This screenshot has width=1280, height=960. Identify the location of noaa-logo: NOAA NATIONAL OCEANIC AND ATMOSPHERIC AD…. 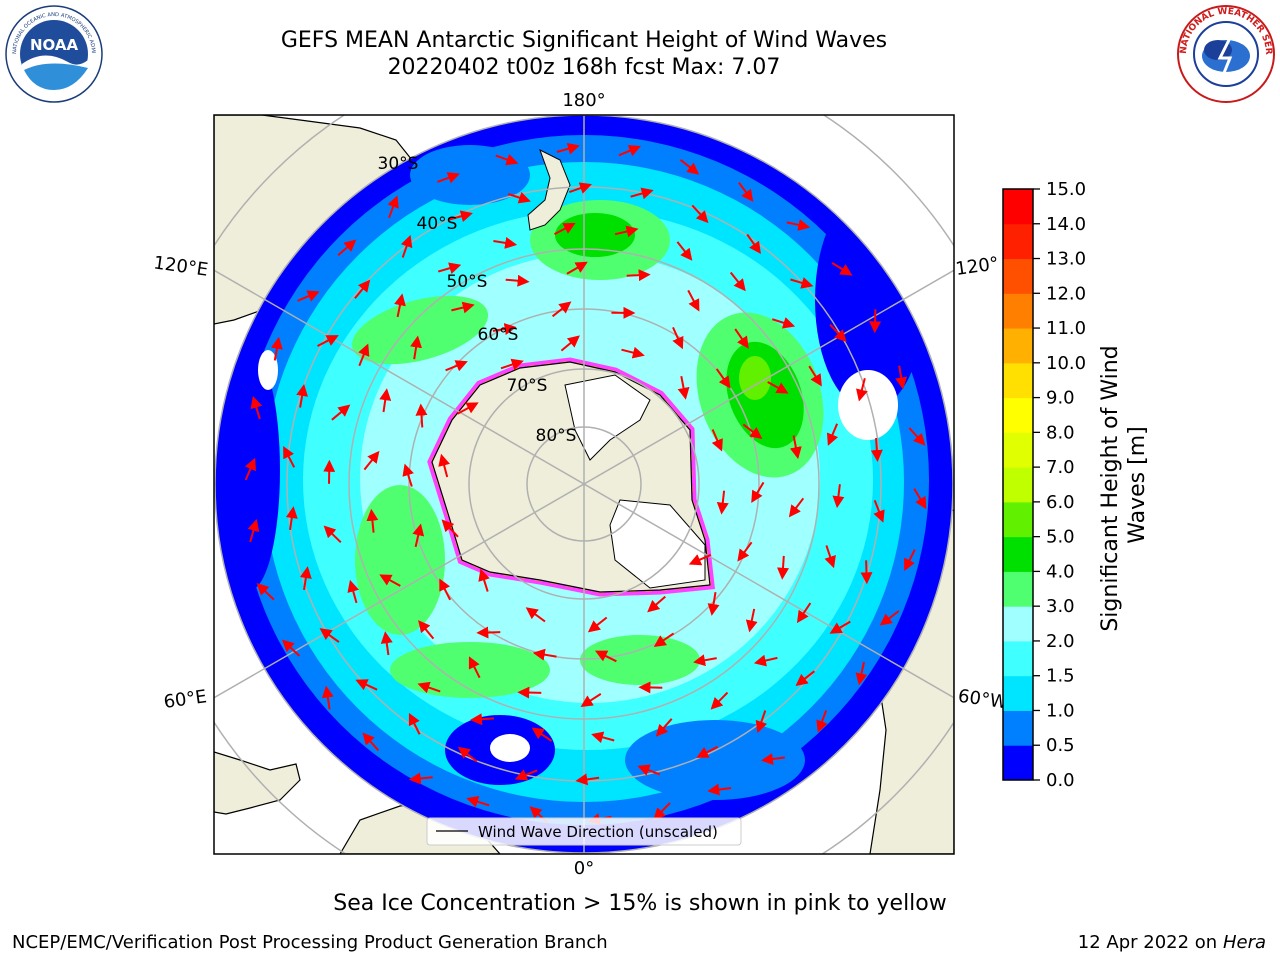
(52, 51).